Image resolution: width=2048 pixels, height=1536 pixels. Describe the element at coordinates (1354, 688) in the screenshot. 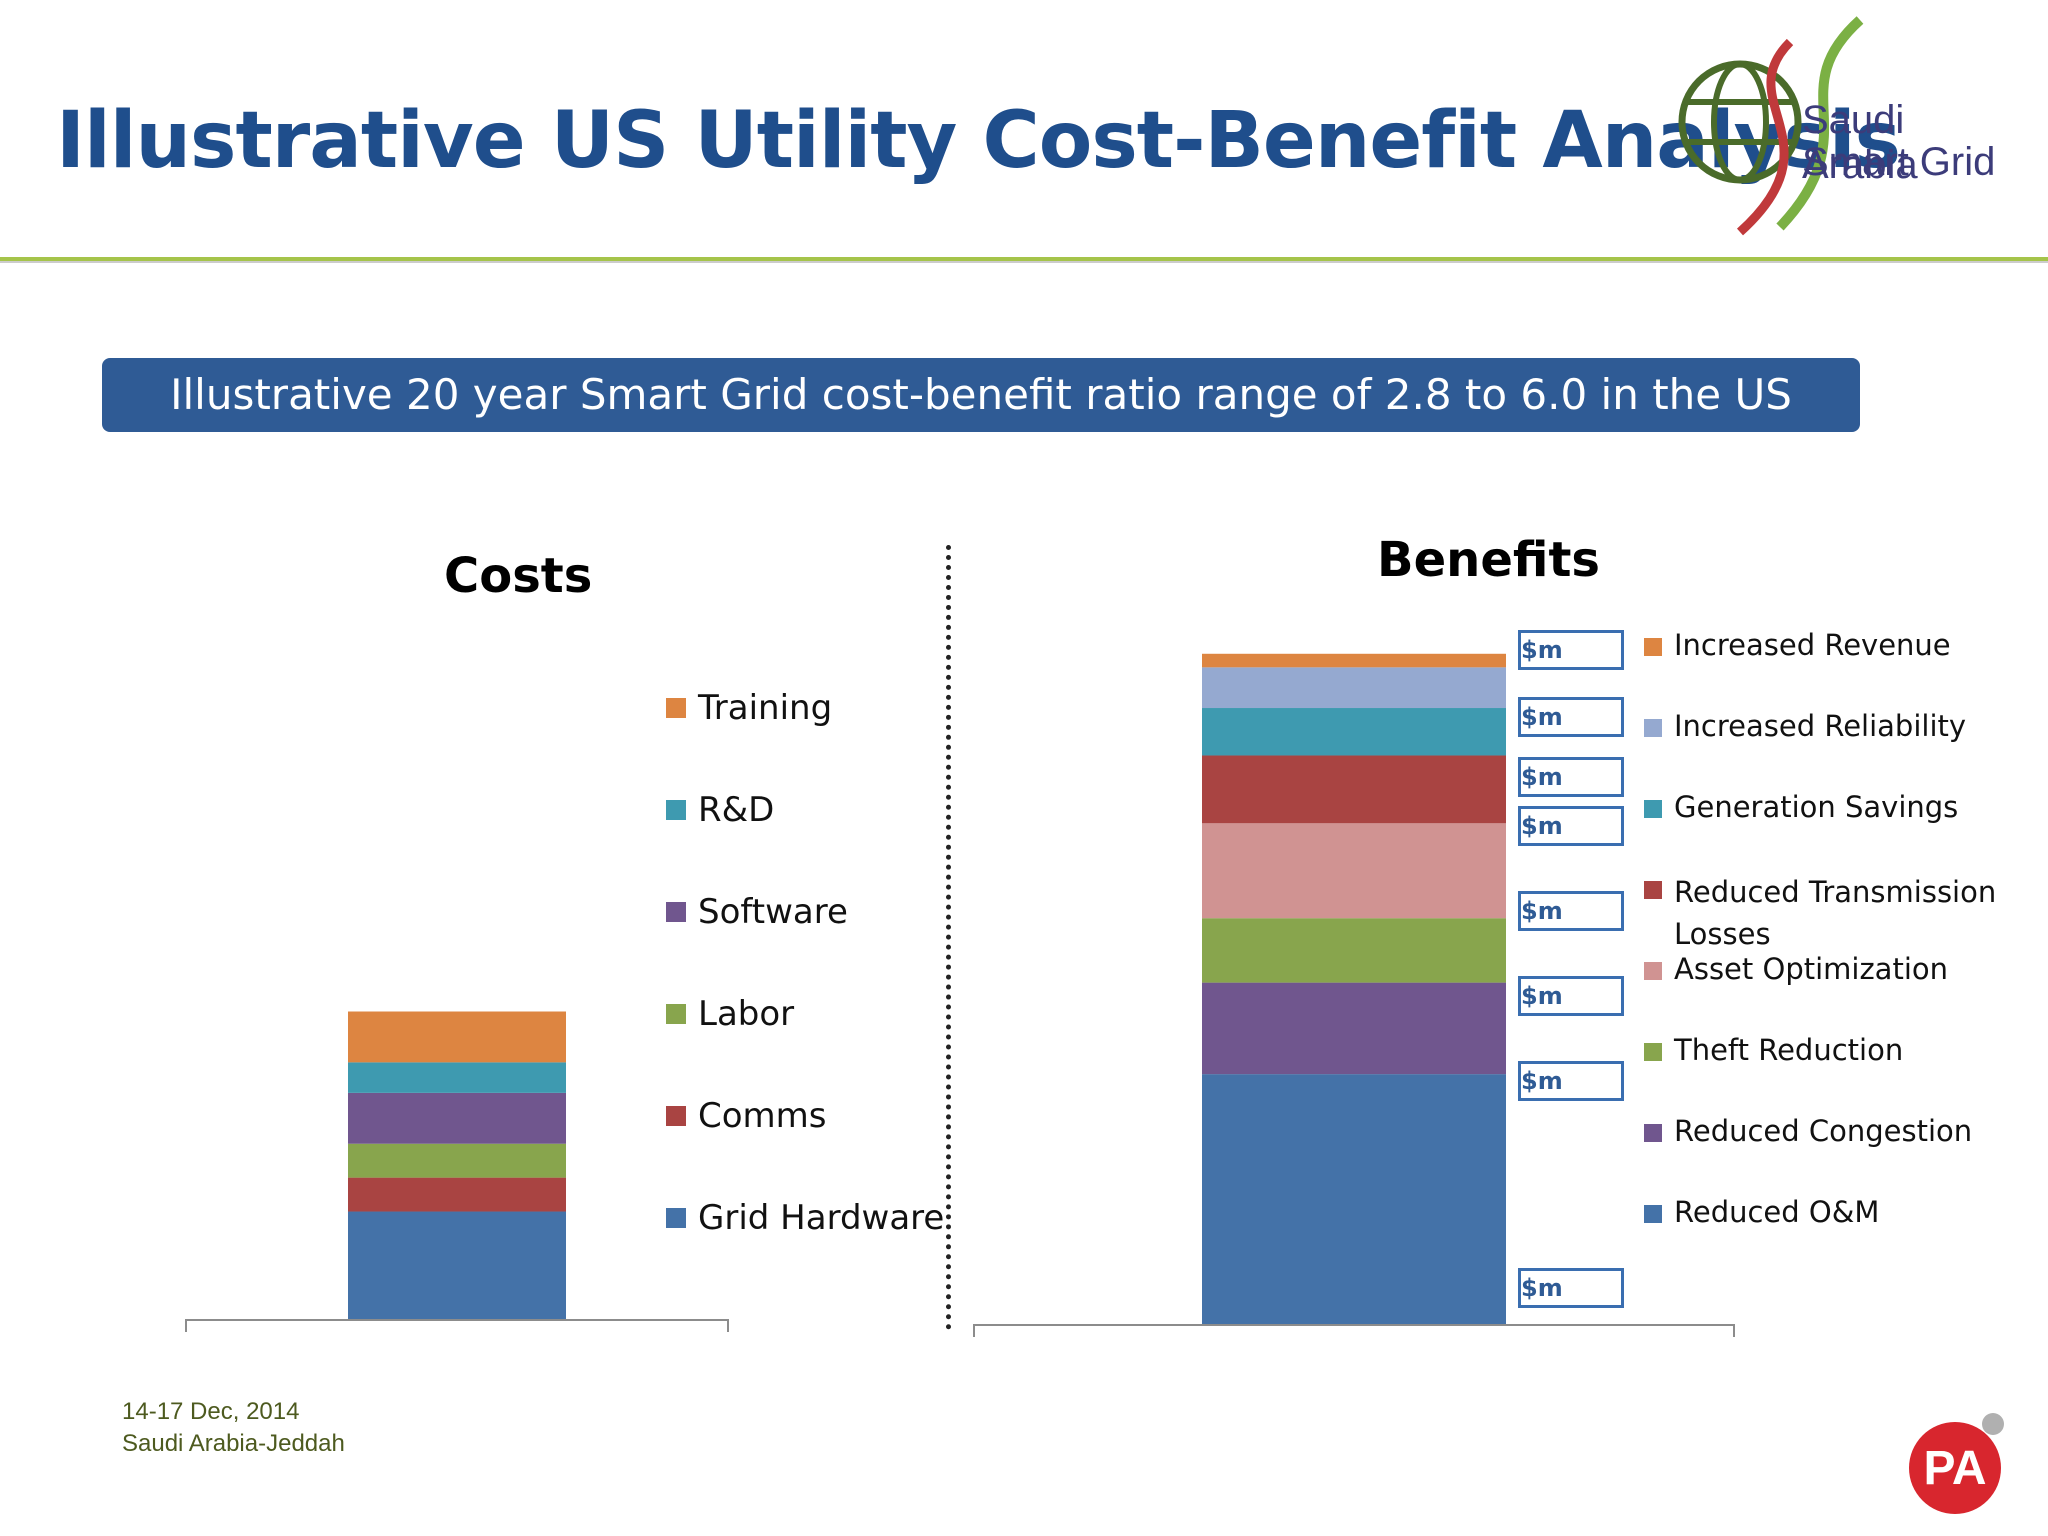

I see `benefits-bar-increased-reliability` at that location.